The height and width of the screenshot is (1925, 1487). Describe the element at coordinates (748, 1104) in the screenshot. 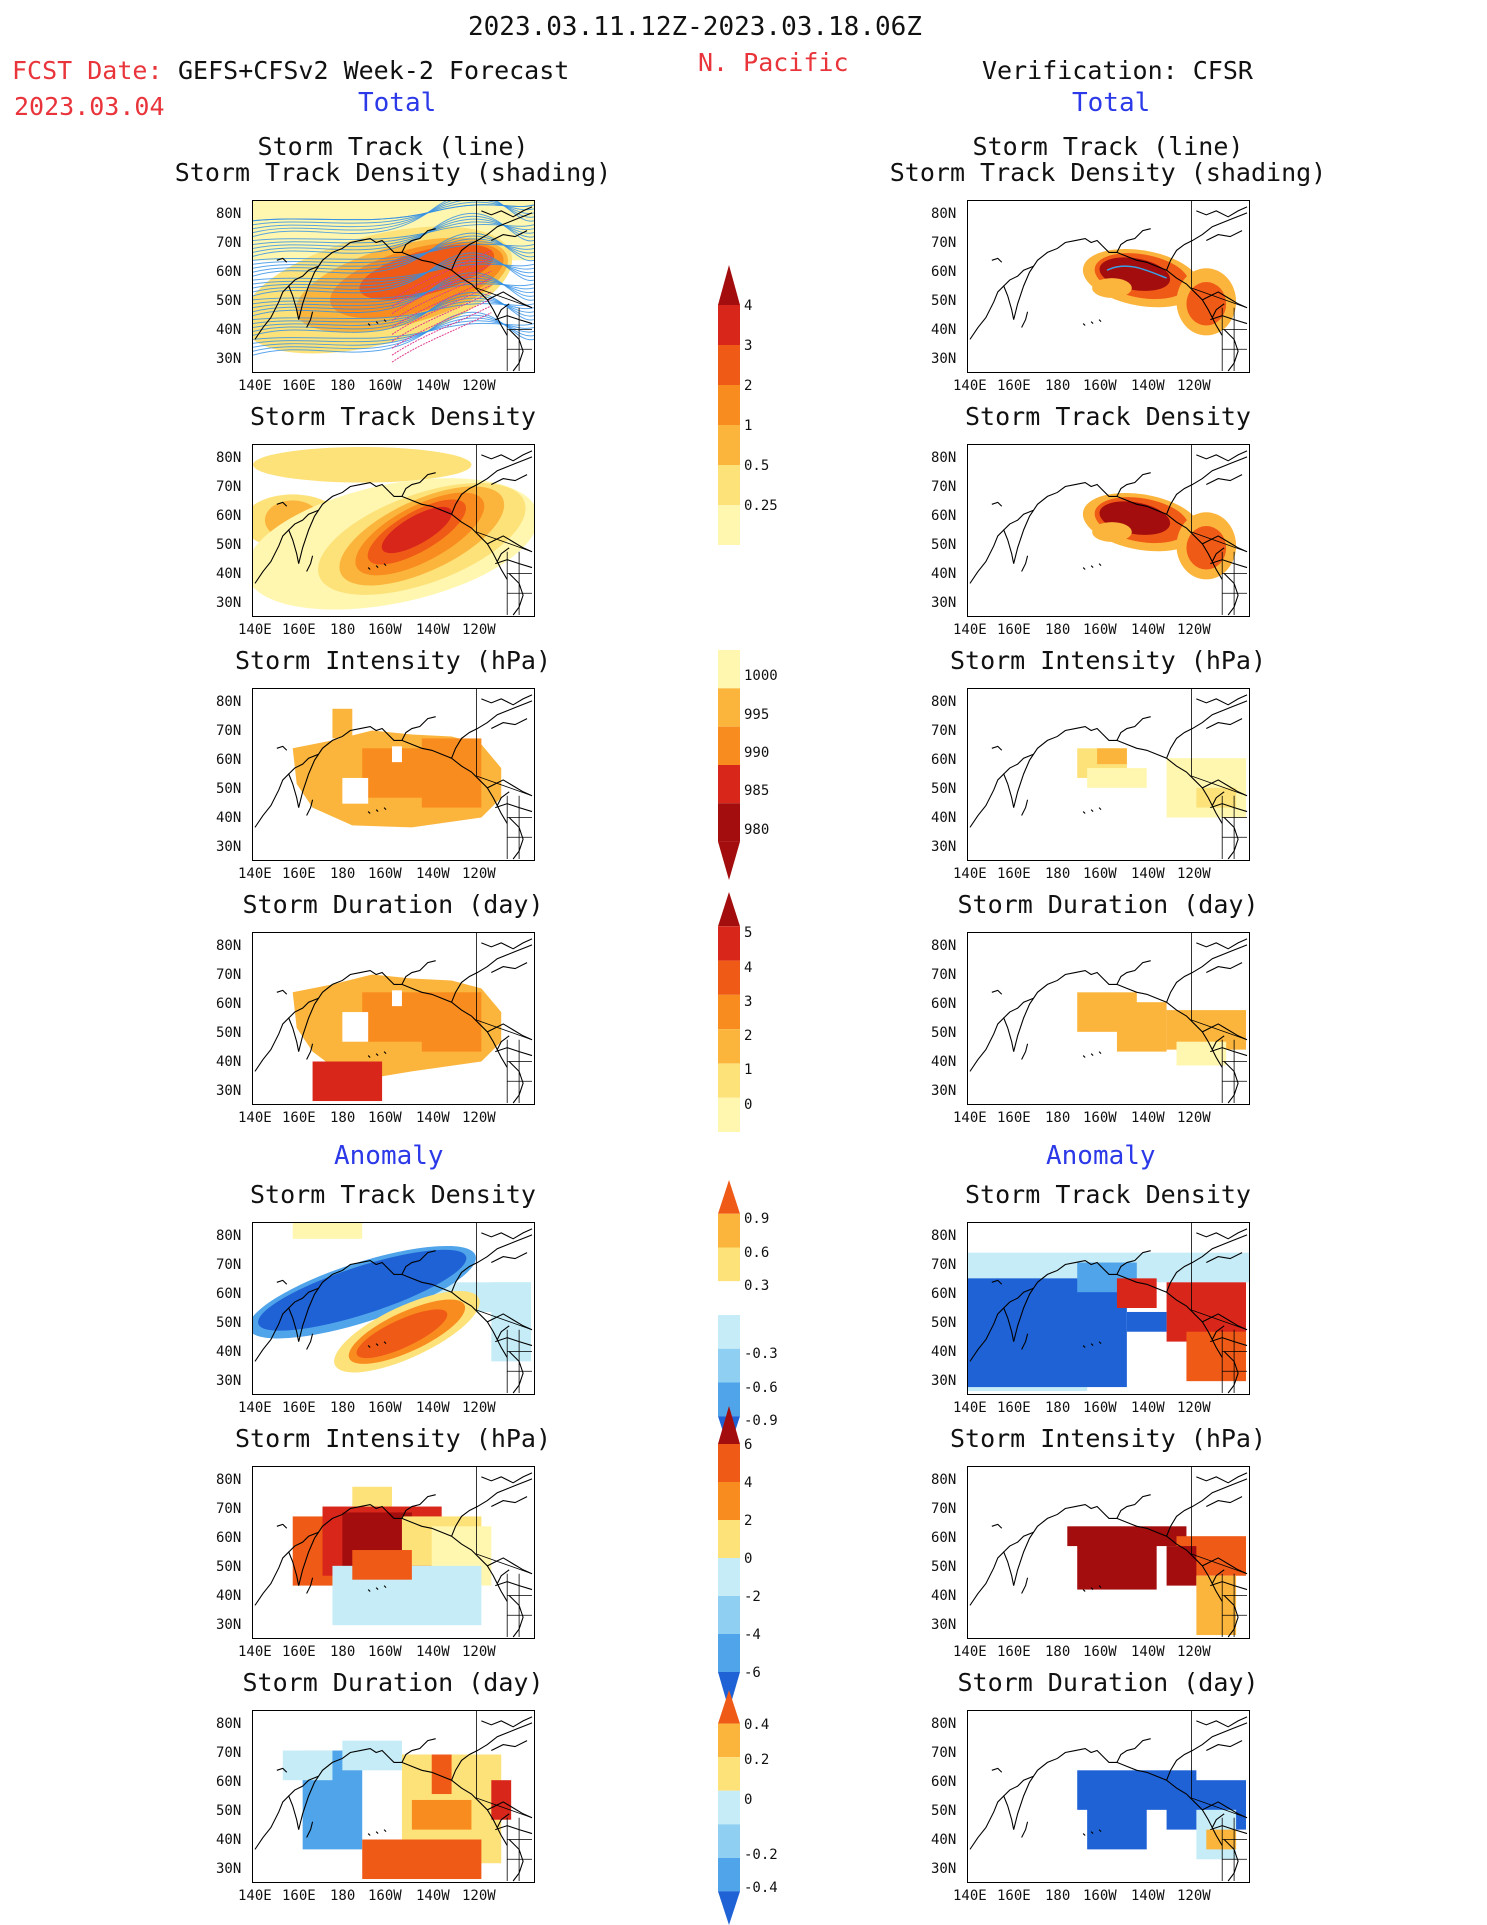

I see `colorbar-duration-tick: 0` at that location.